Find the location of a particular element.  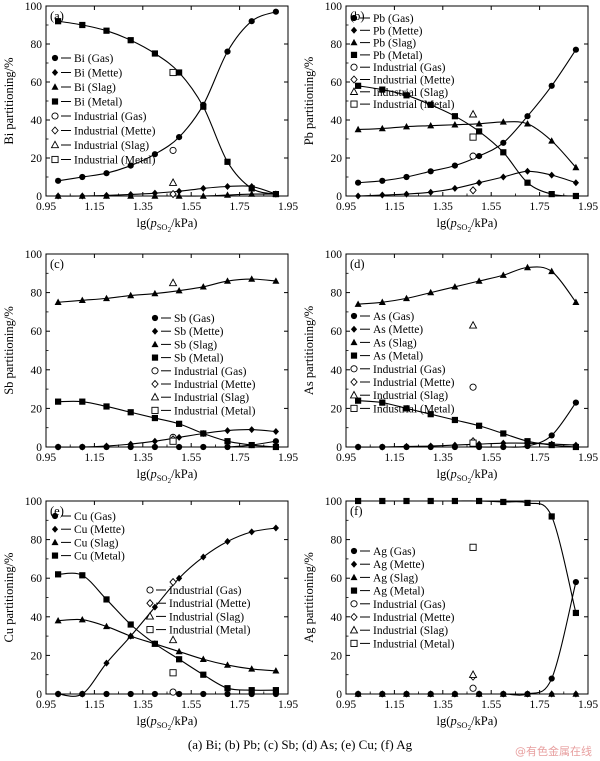

x-tick-label: 1.55 is located at coordinates (191, 207).